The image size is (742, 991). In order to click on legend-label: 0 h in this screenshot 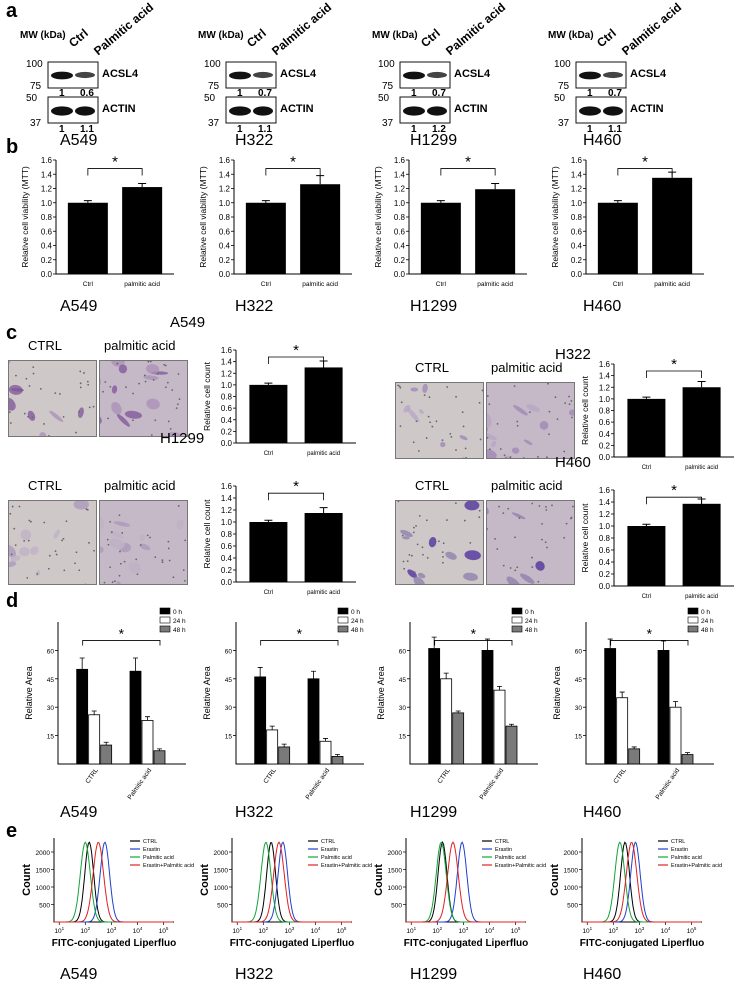, I will do `click(177, 612)`.